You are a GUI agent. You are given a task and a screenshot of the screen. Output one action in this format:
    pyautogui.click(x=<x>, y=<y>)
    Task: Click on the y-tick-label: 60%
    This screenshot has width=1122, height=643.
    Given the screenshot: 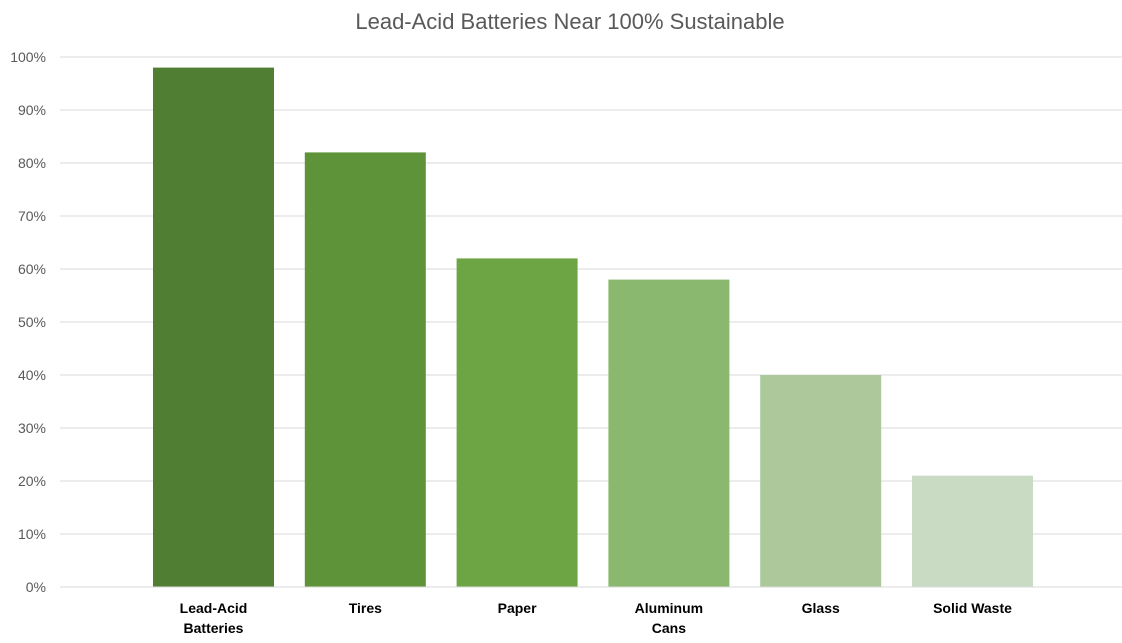 What is the action you would take?
    pyautogui.click(x=32, y=269)
    